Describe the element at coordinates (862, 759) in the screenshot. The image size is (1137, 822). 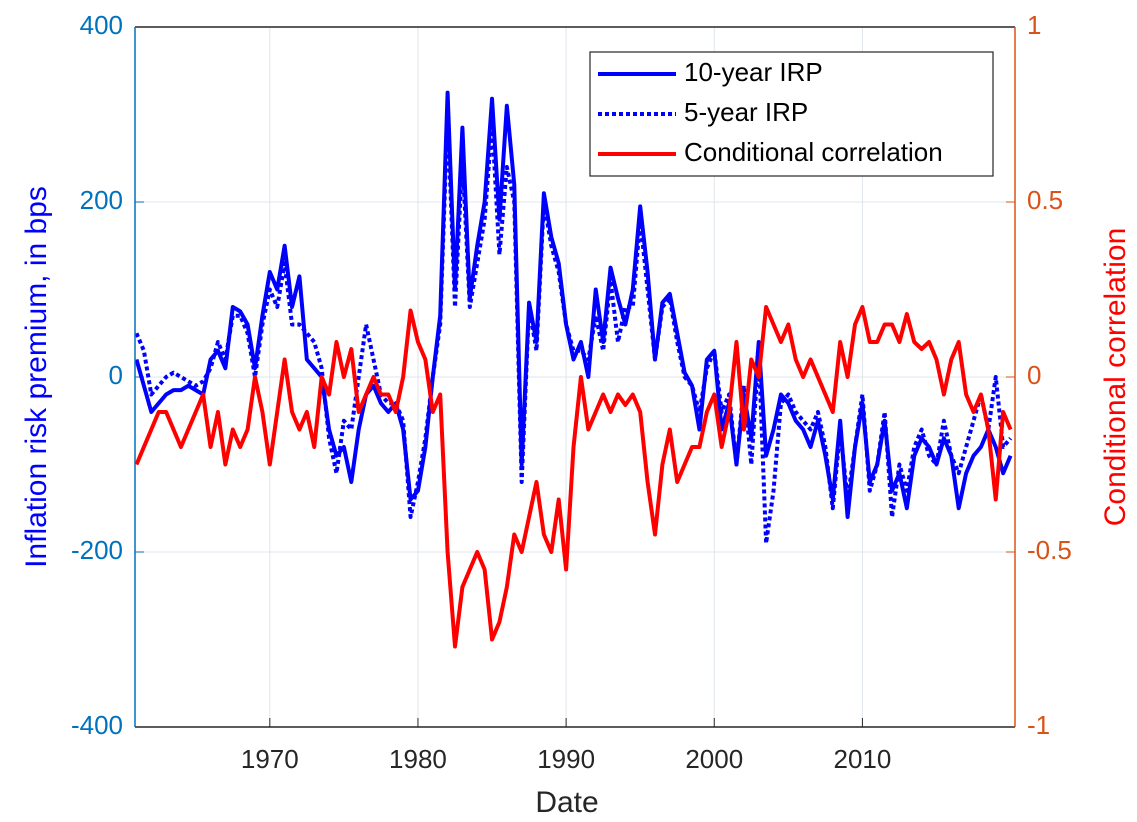
I see `x-tick-label: 2010` at that location.